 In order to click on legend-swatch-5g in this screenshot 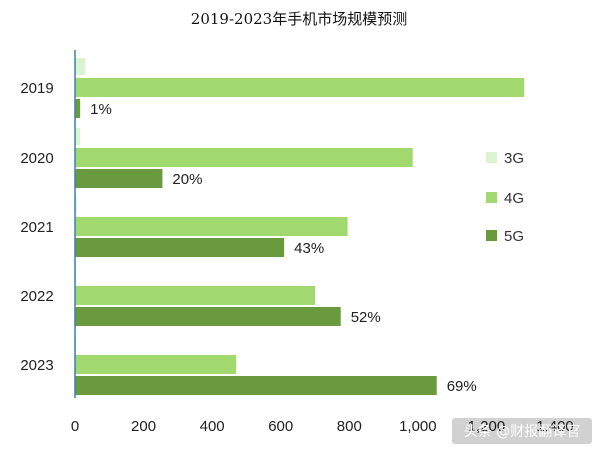, I will do `click(491, 235)`.